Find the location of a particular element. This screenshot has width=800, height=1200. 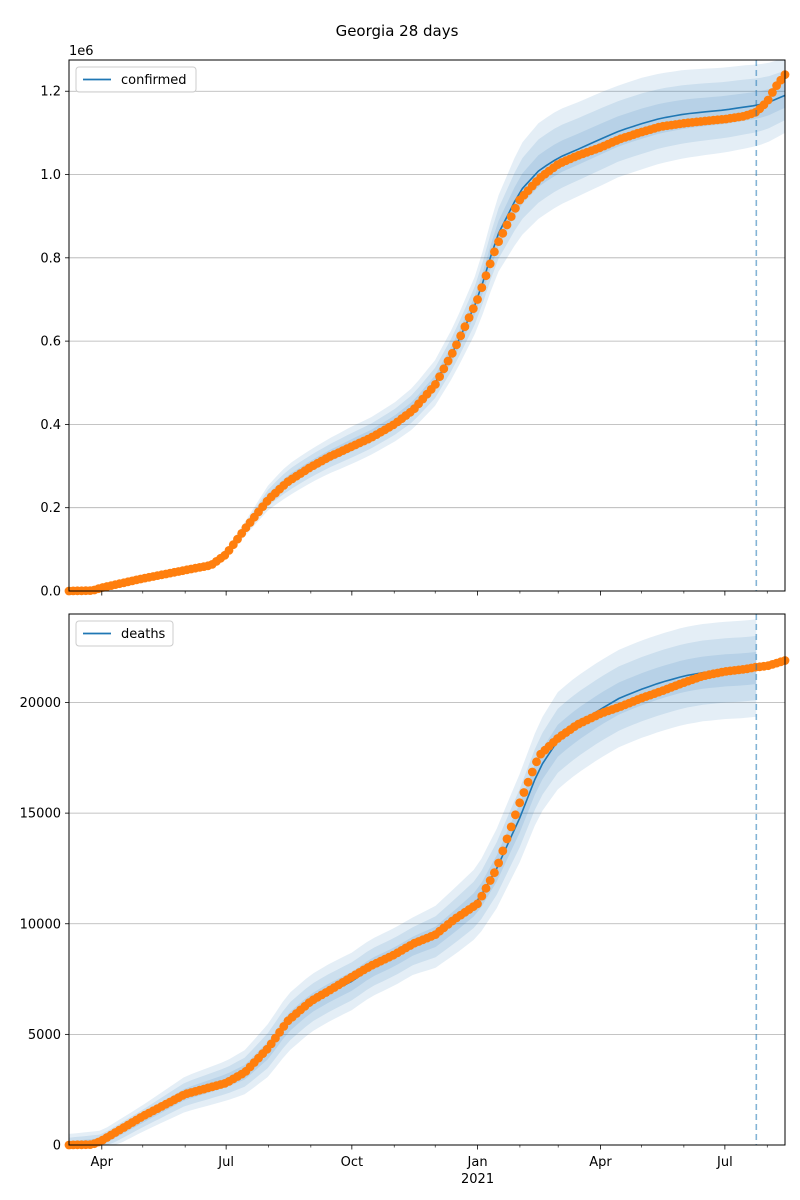

legend: deaths is located at coordinates (124, 633).